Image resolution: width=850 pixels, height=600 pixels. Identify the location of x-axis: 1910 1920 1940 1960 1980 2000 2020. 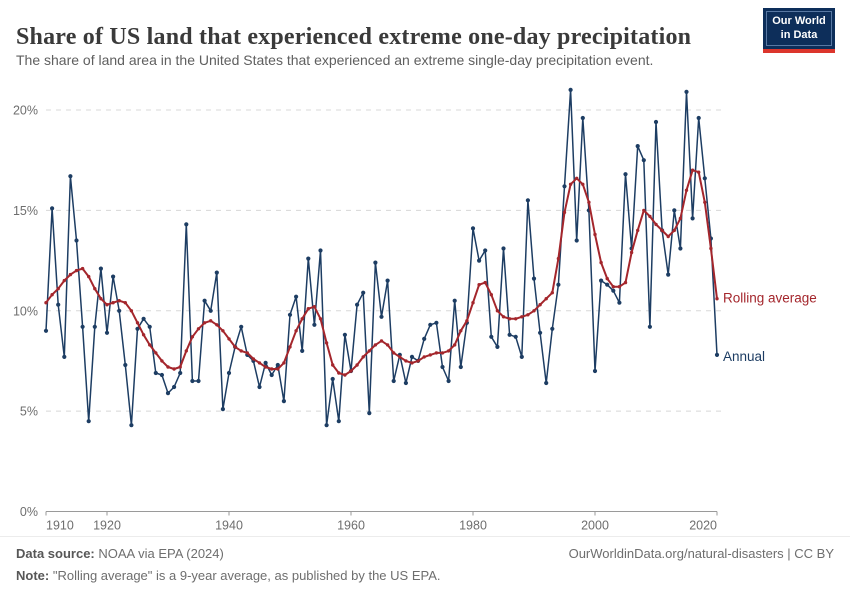
(381, 522).